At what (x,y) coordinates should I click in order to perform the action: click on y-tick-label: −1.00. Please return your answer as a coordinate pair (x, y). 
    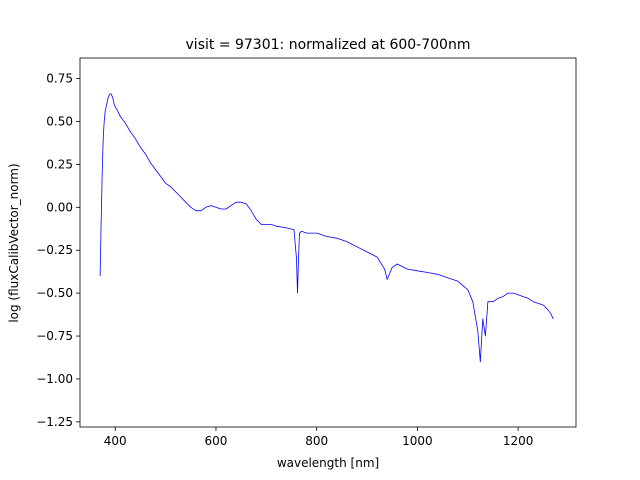
    Looking at the image, I should click on (54, 379).